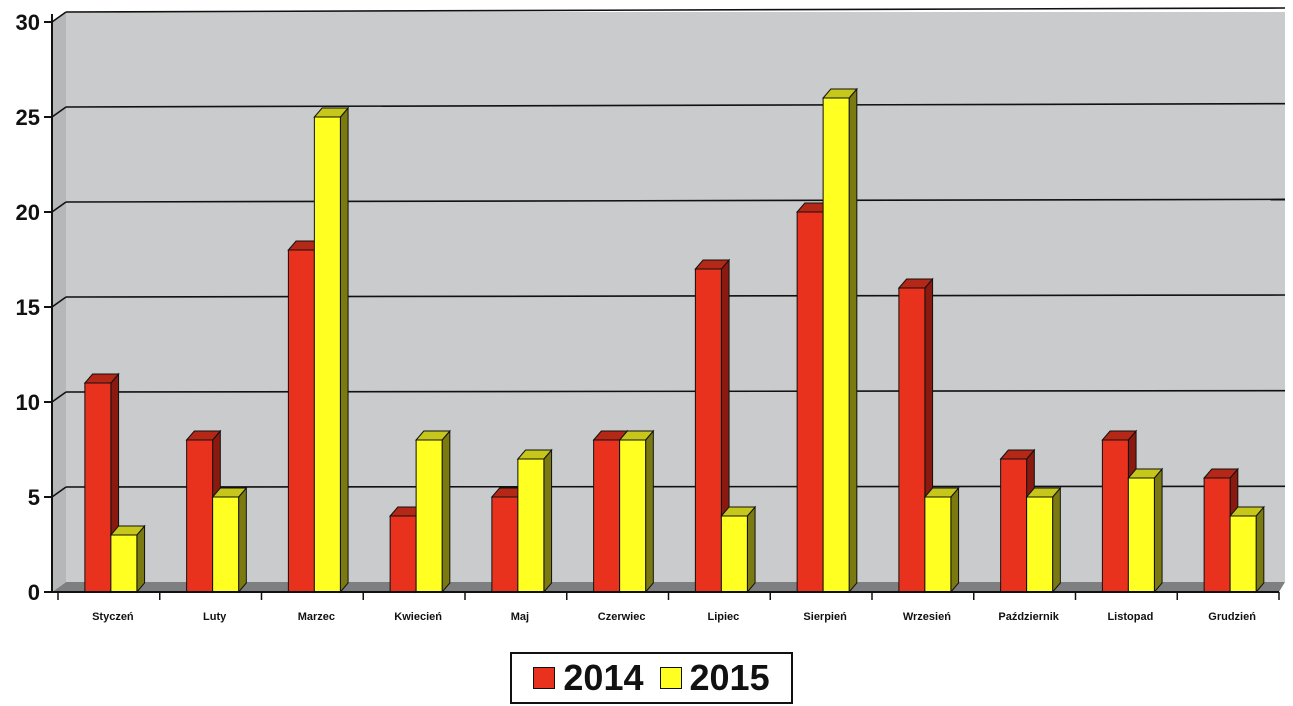  I want to click on bar-2014-Lipiec, so click(712, 426).